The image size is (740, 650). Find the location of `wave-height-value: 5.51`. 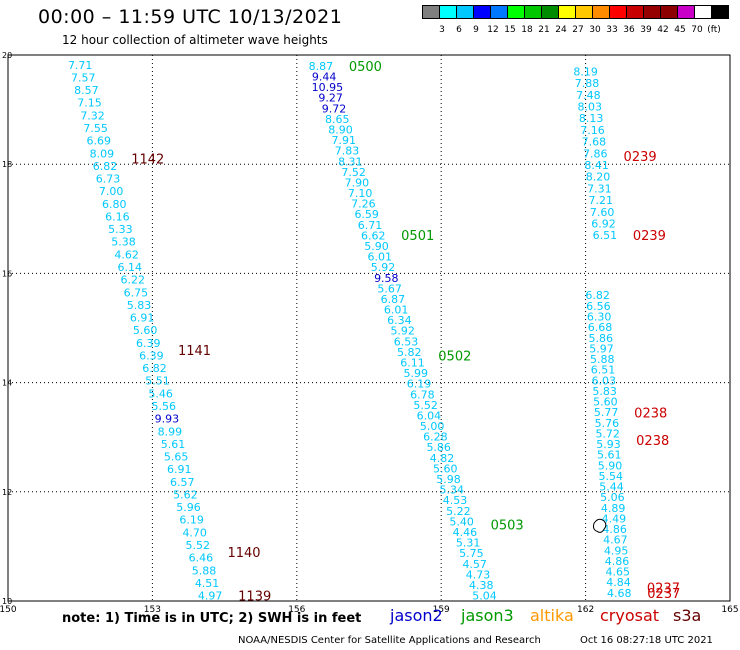

wave-height-value: 5.51 is located at coordinates (157, 381).